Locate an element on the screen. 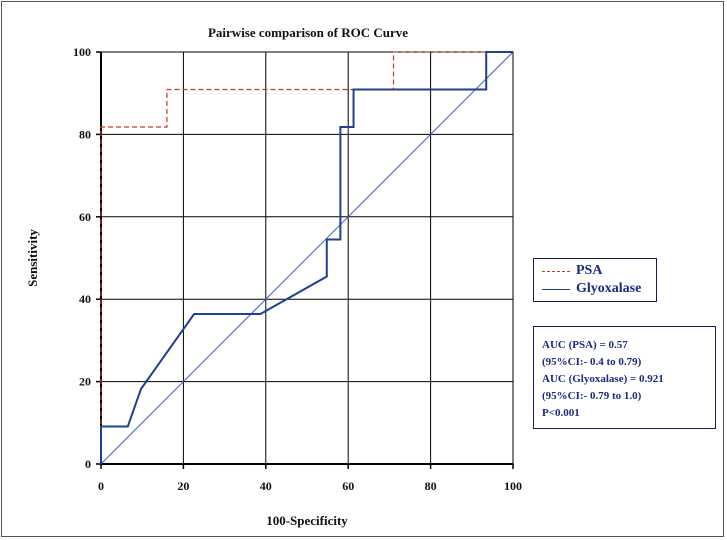 This screenshot has height=540, width=727. legend-label-glyoxalase: Glyoxalase is located at coordinates (609, 288).